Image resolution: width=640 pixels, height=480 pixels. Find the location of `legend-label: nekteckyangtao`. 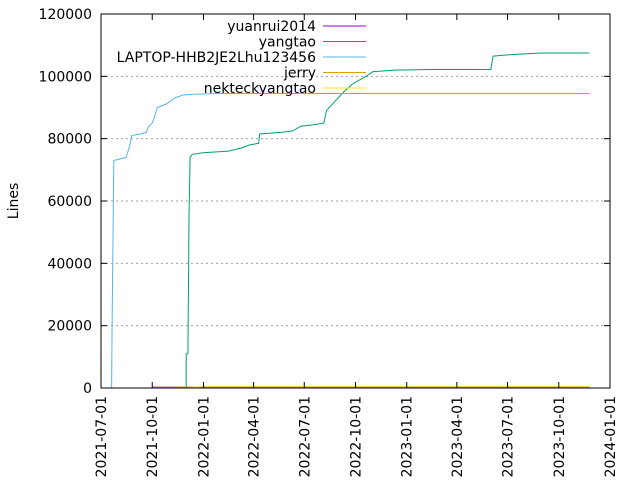

legend-label: nekteckyangtao is located at coordinates (260, 89).